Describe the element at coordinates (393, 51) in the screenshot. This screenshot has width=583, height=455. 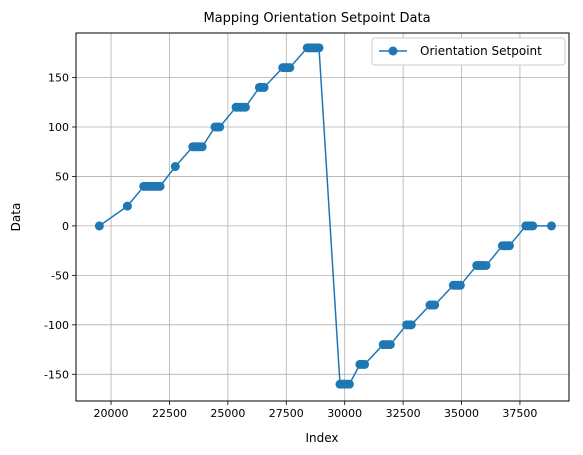
I see `legend-marker` at that location.